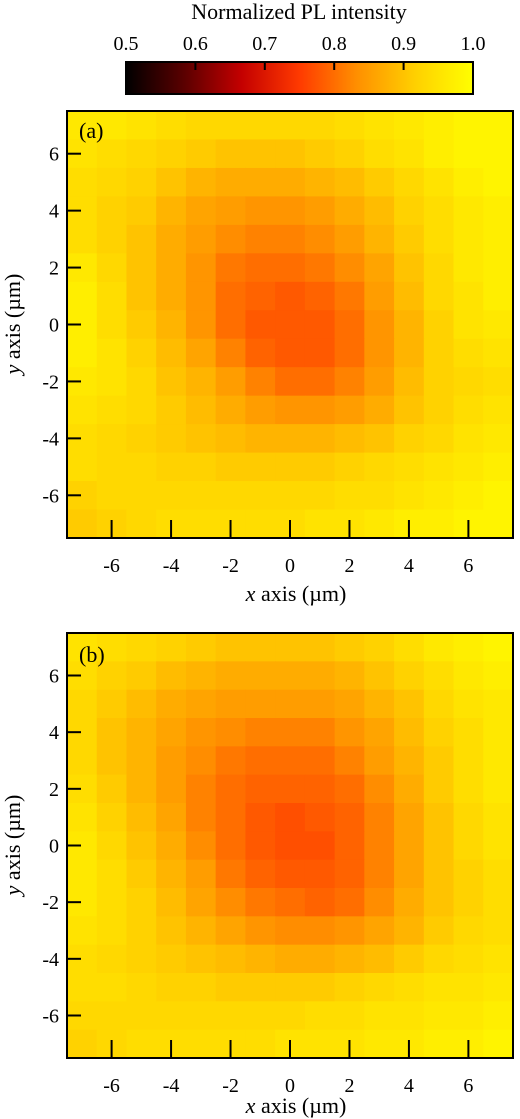 The width and height of the screenshot is (520, 1119). Describe the element at coordinates (50, 903) in the screenshot. I see `y-tick-label: -2` at that location.